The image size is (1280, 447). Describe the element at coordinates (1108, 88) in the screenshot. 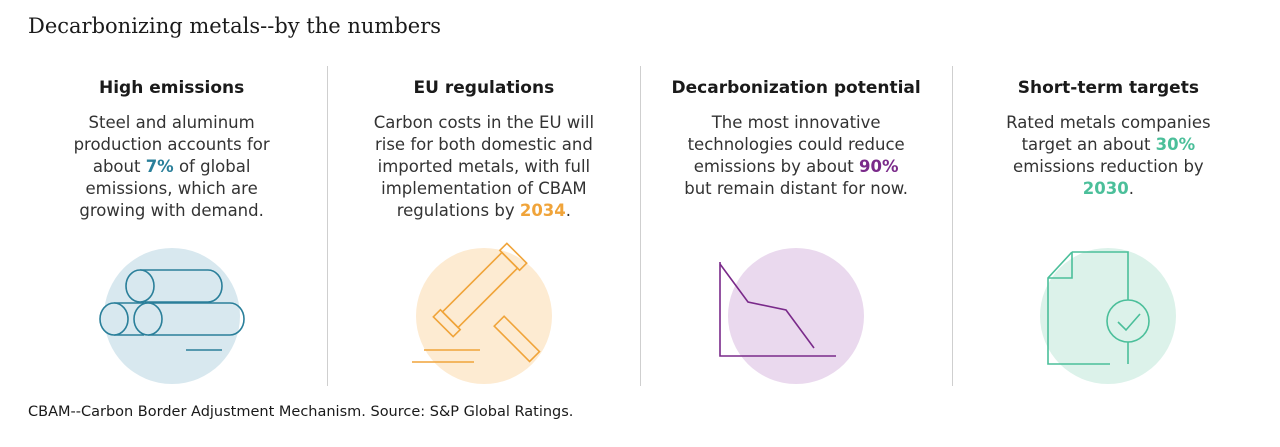

I see `panel-heading: Short-term targets` at that location.